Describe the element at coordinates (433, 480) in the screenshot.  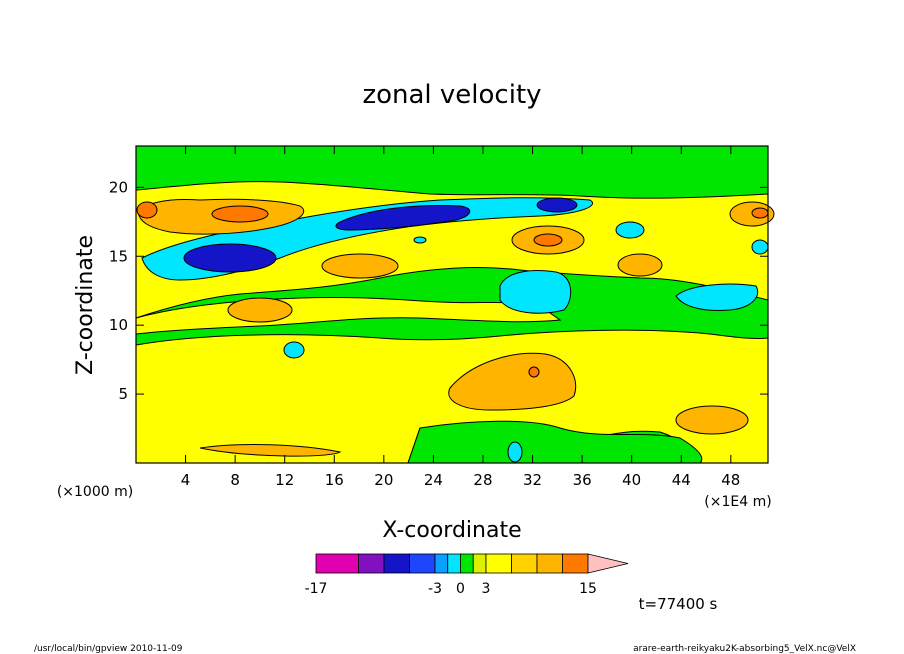
I see `x-tick-label: 24` at that location.